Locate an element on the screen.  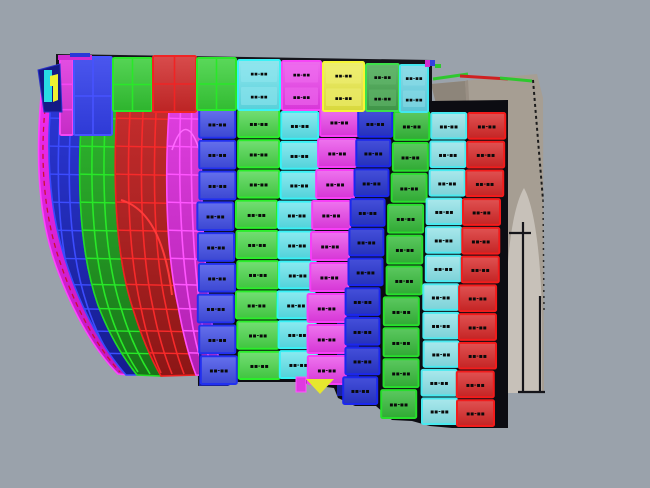
tiny-blob-green is located at coordinates (438, 66).